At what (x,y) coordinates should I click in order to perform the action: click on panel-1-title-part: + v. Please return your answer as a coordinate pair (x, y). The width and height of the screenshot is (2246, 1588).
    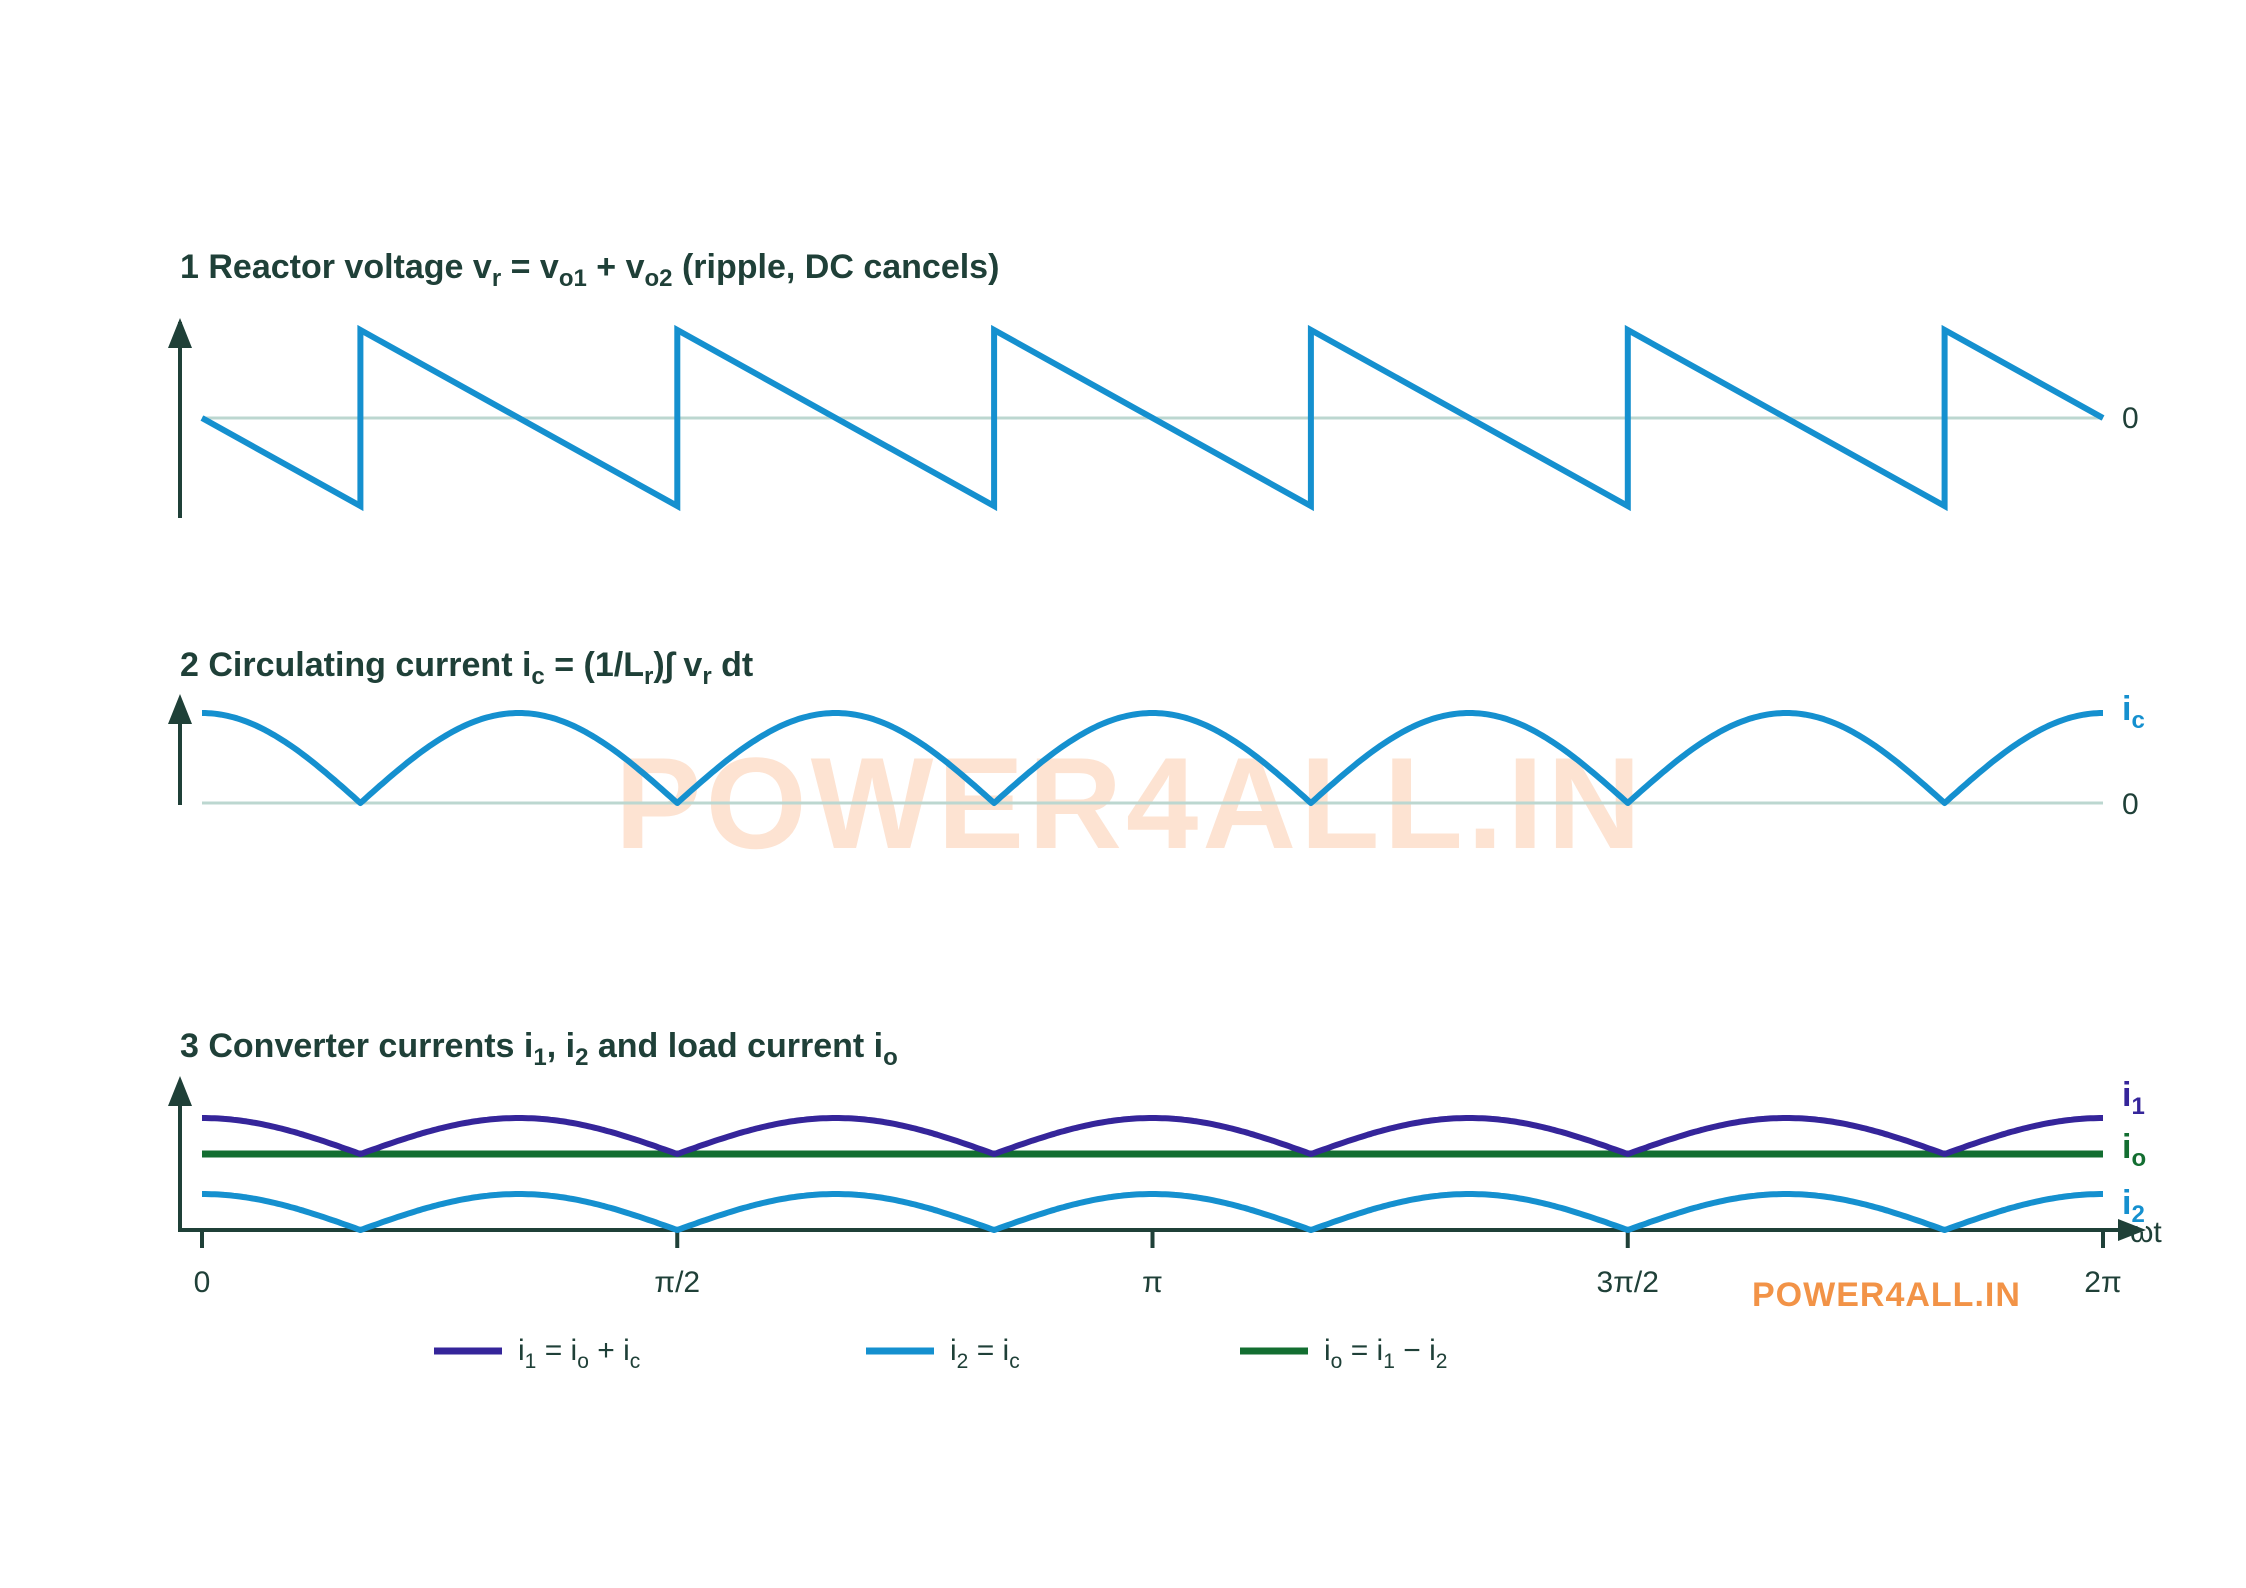
    Looking at the image, I should click on (616, 267).